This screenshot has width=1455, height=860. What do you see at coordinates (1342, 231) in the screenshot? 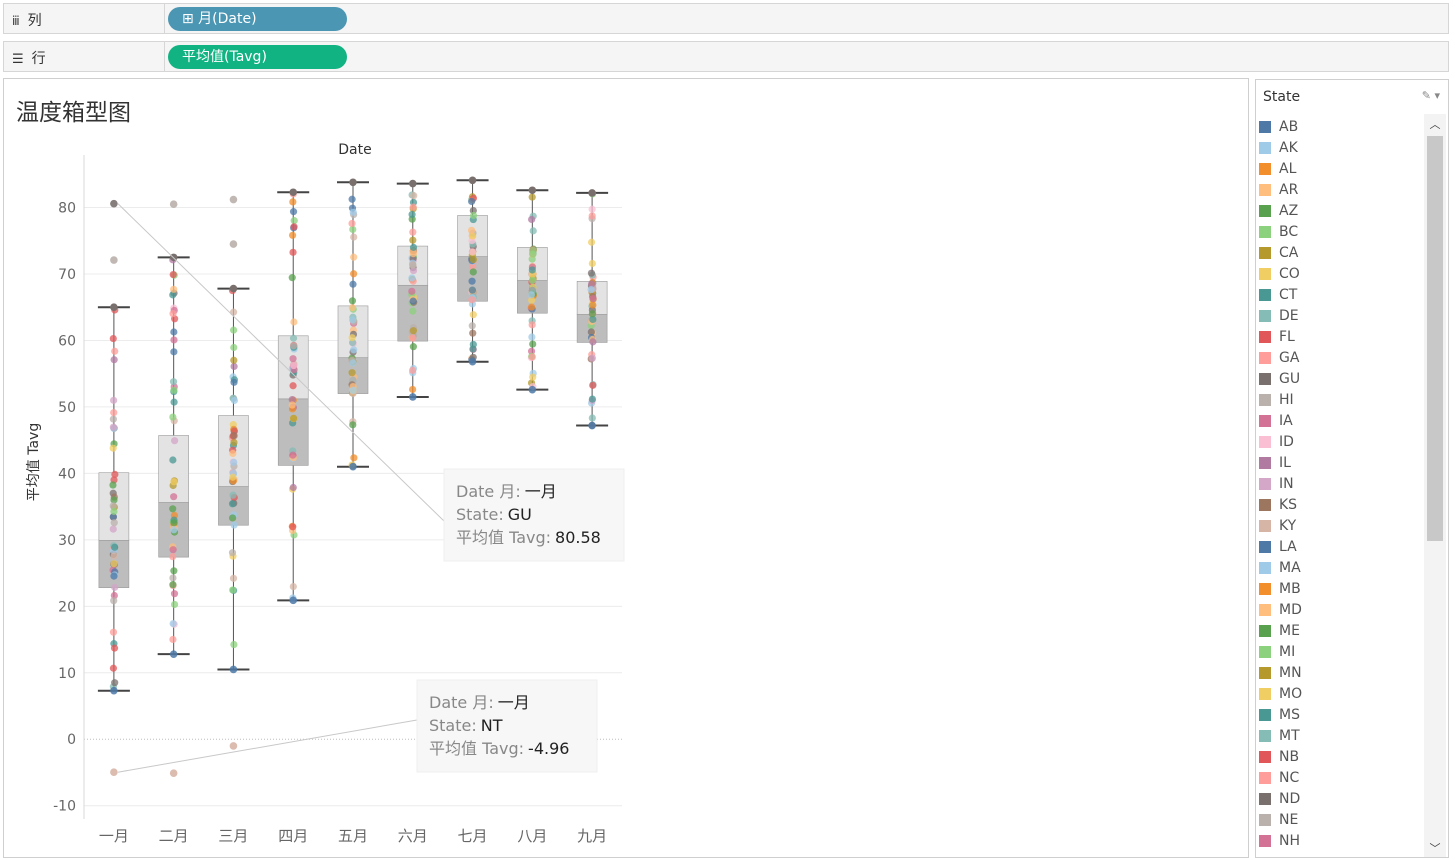
I see `legend-item: BC` at bounding box center [1342, 231].